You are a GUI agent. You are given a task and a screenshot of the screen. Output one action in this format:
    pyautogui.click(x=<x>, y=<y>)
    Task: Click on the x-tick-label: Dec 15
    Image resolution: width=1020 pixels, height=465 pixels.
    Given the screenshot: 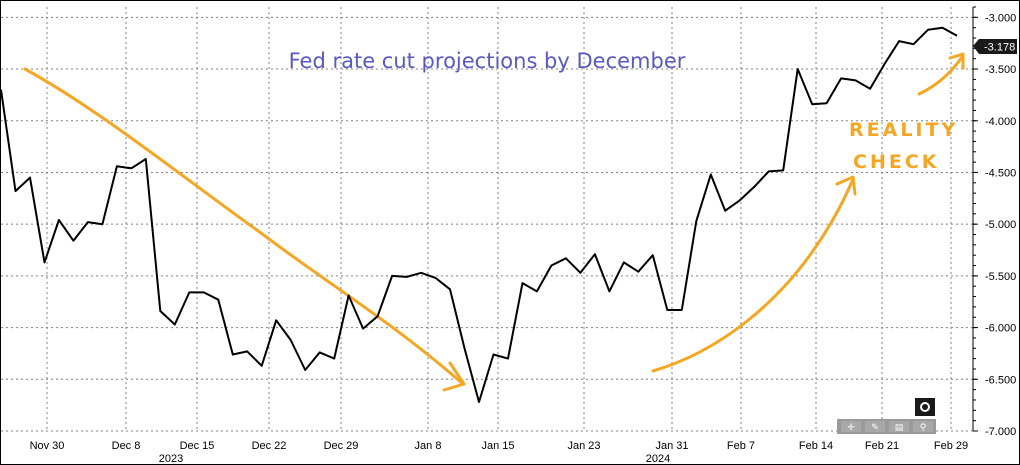 What is the action you would take?
    pyautogui.click(x=197, y=446)
    